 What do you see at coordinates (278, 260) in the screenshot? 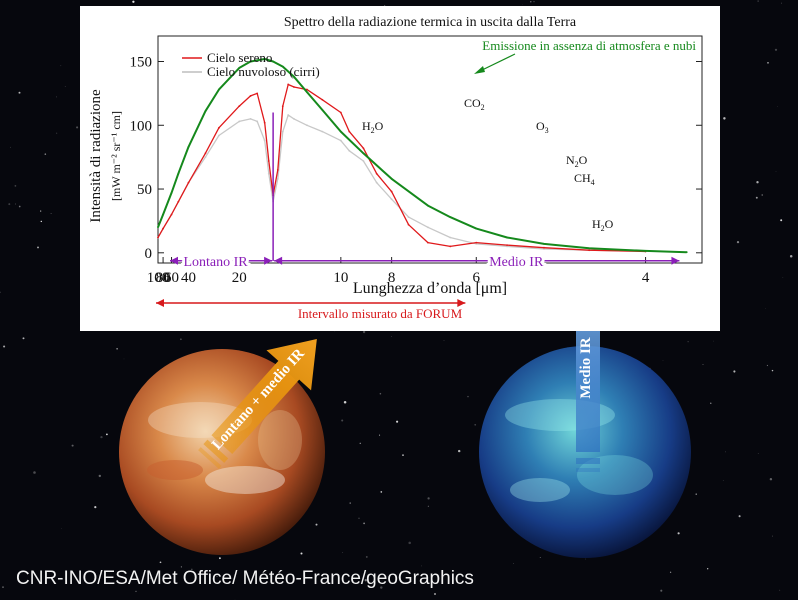
I see `arrowhead-icon` at bounding box center [278, 260].